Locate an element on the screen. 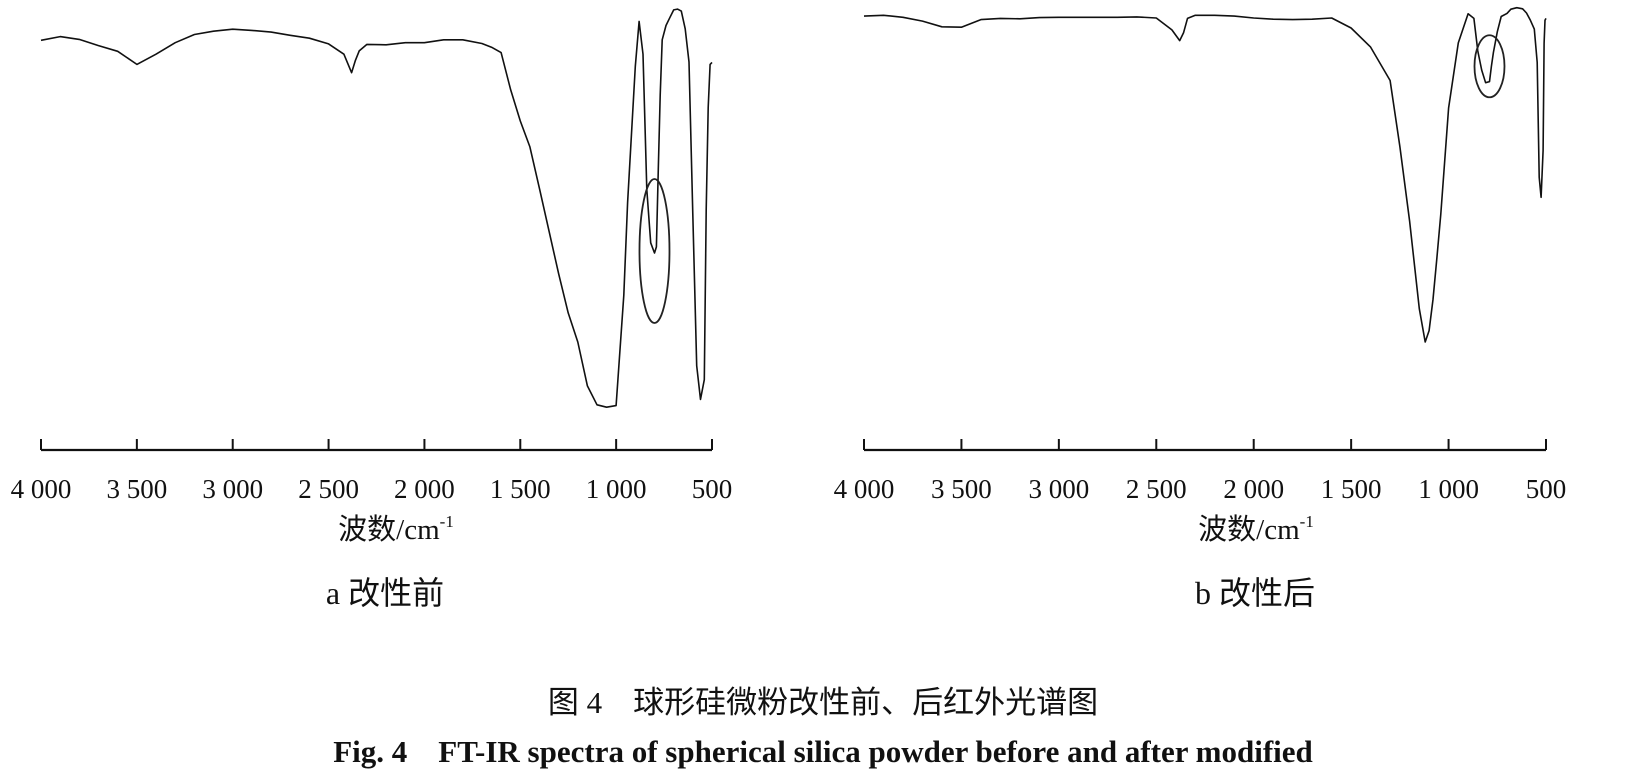 Image resolution: width=1647 pixels, height=781 pixels. panel-label-a: a 改性前 is located at coordinates (385, 593).